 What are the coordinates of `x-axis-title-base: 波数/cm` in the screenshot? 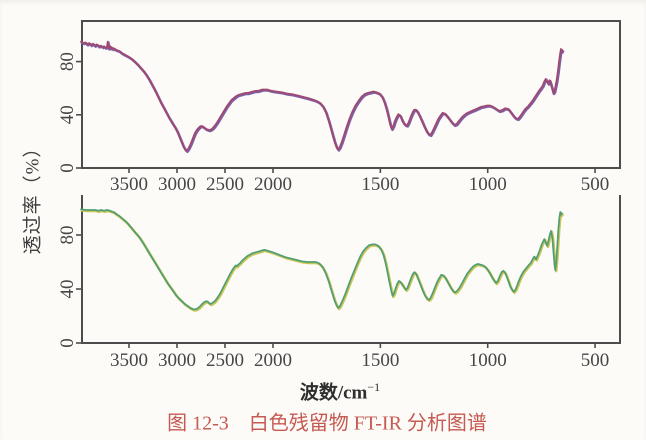 It's located at (333, 393).